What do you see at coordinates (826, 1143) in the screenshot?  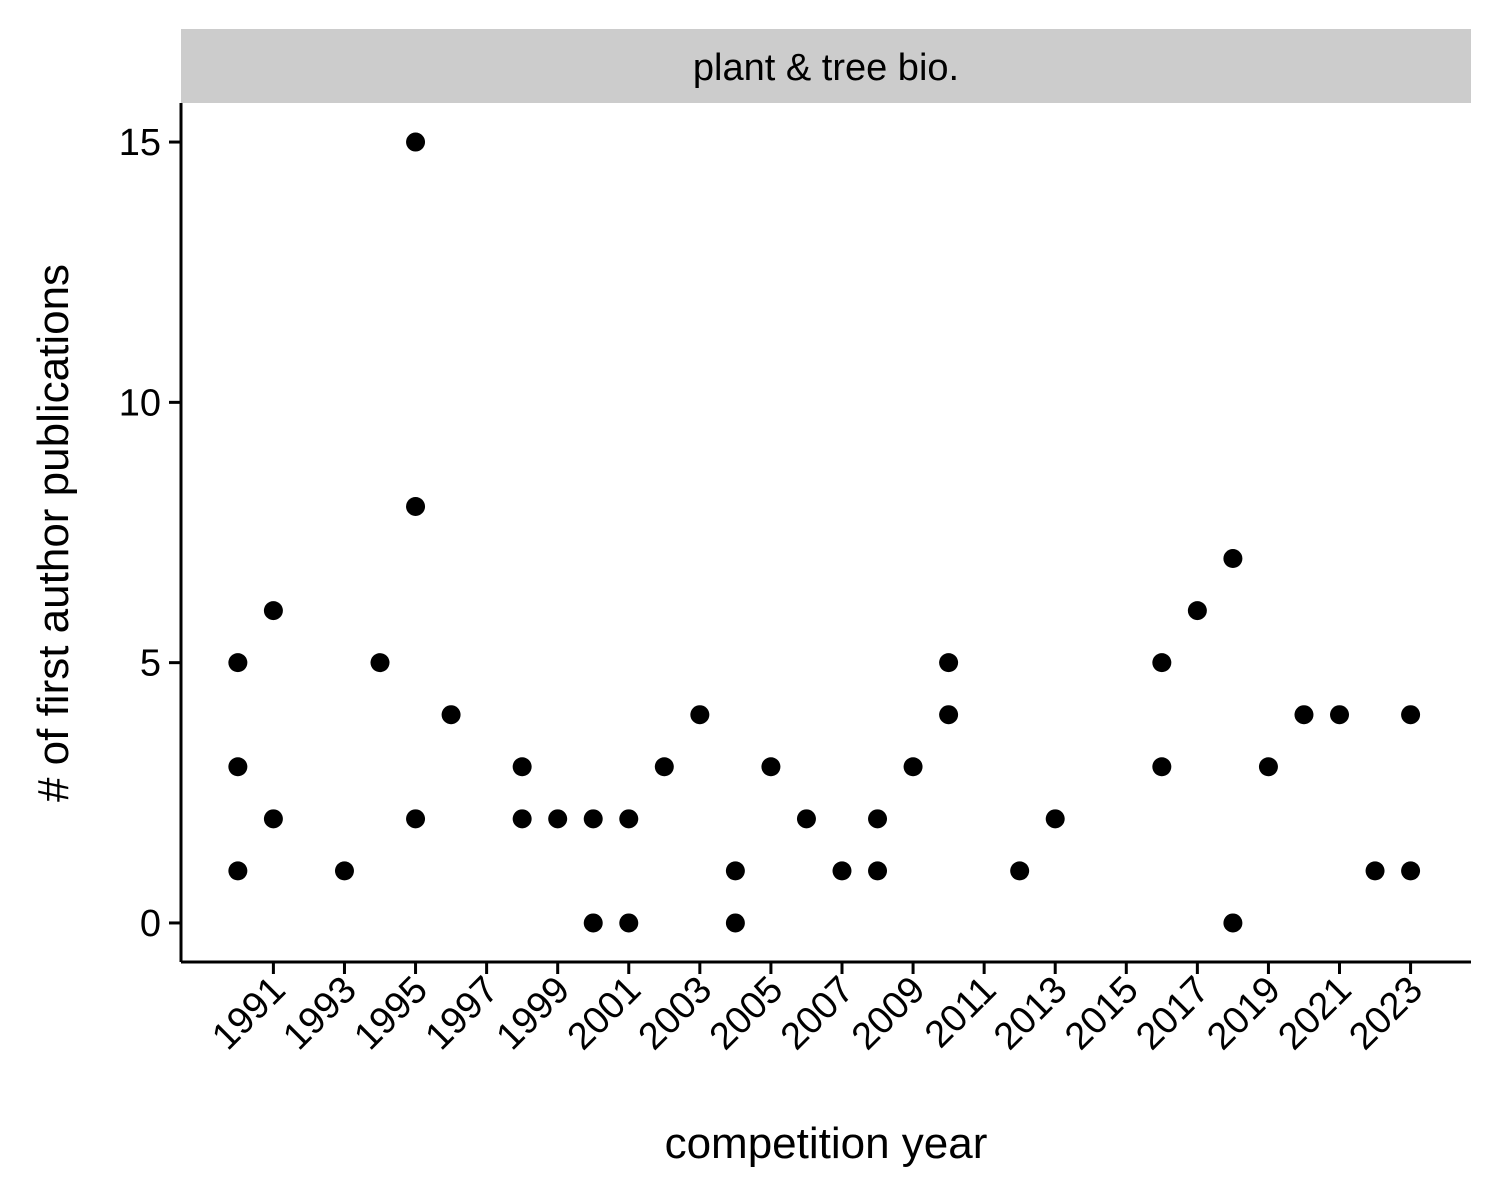 I see `x-axis-title: competition year` at bounding box center [826, 1143].